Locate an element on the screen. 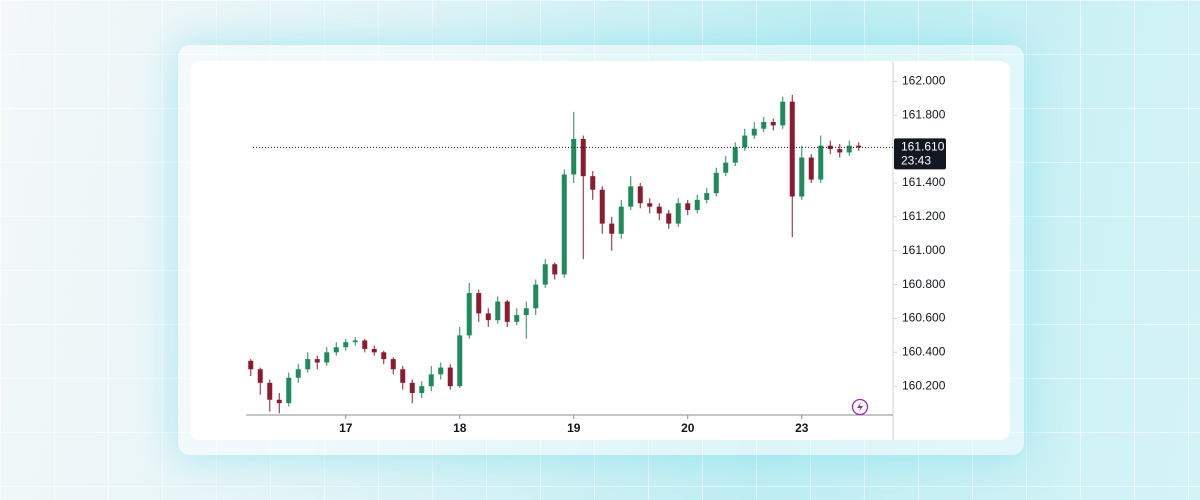  last-price-box is located at coordinates (920, 154).